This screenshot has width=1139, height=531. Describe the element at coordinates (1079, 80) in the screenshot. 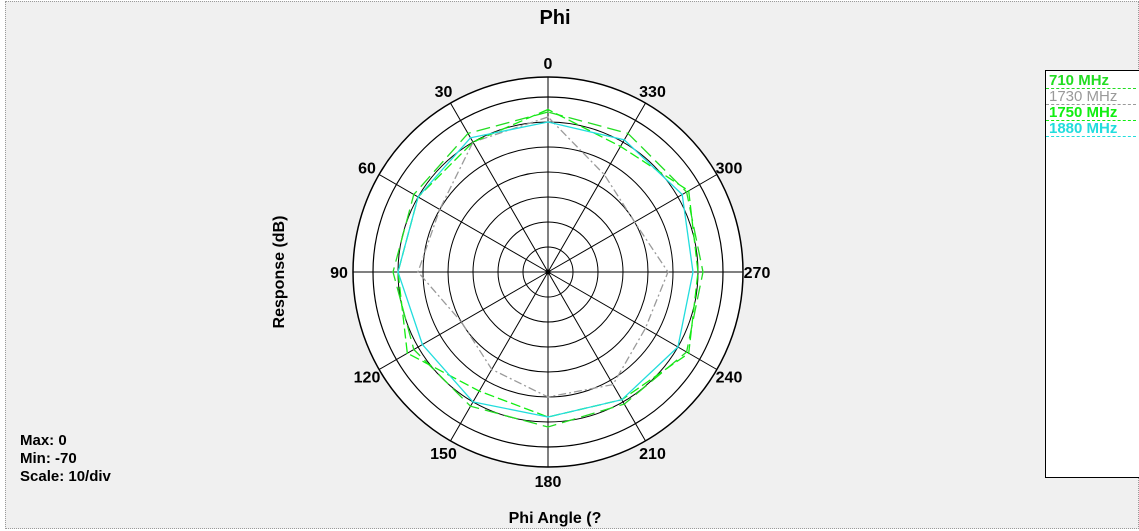

I see `legend-item: 710 MHz` at that location.